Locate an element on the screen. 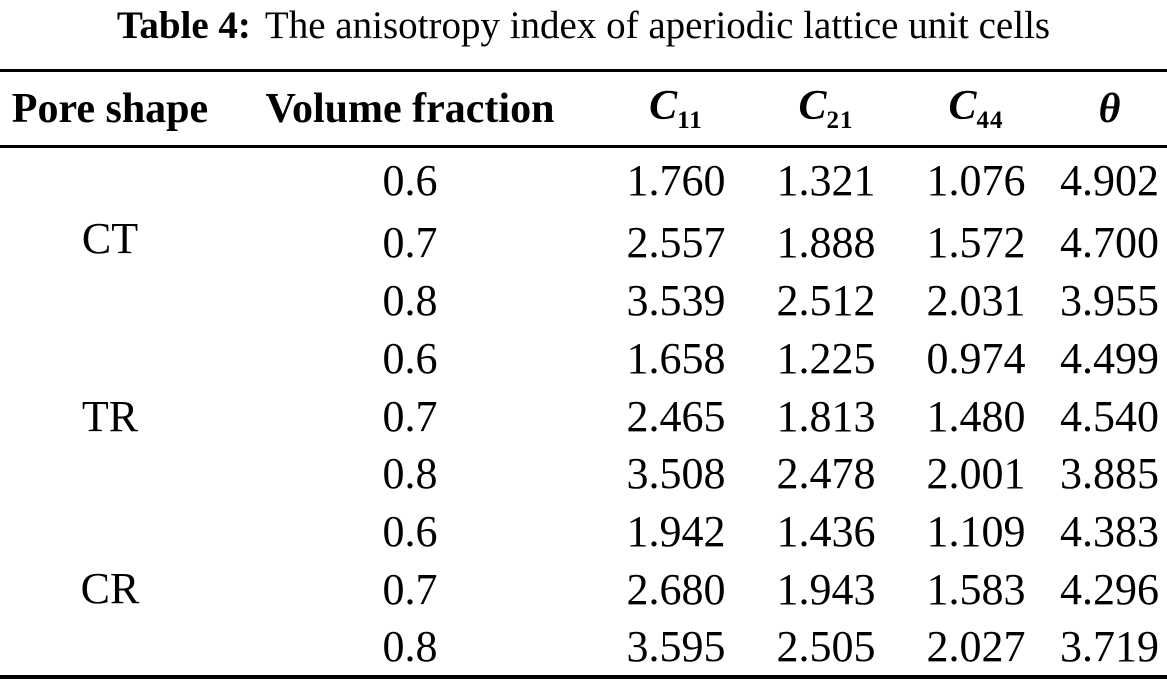  cell-c11: 1.760 is located at coordinates (676, 181).